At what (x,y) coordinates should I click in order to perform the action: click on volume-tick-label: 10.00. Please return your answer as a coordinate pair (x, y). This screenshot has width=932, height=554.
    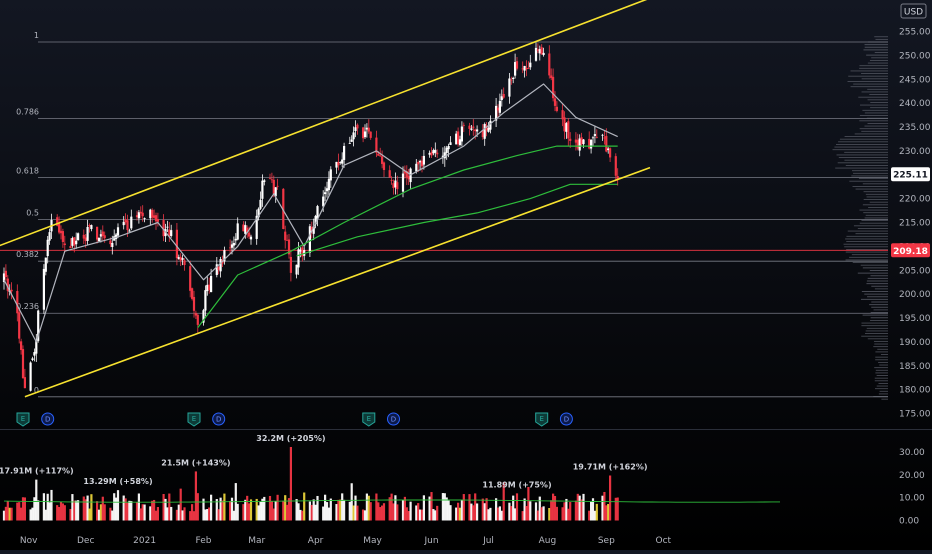
    Looking at the image, I should click on (912, 499).